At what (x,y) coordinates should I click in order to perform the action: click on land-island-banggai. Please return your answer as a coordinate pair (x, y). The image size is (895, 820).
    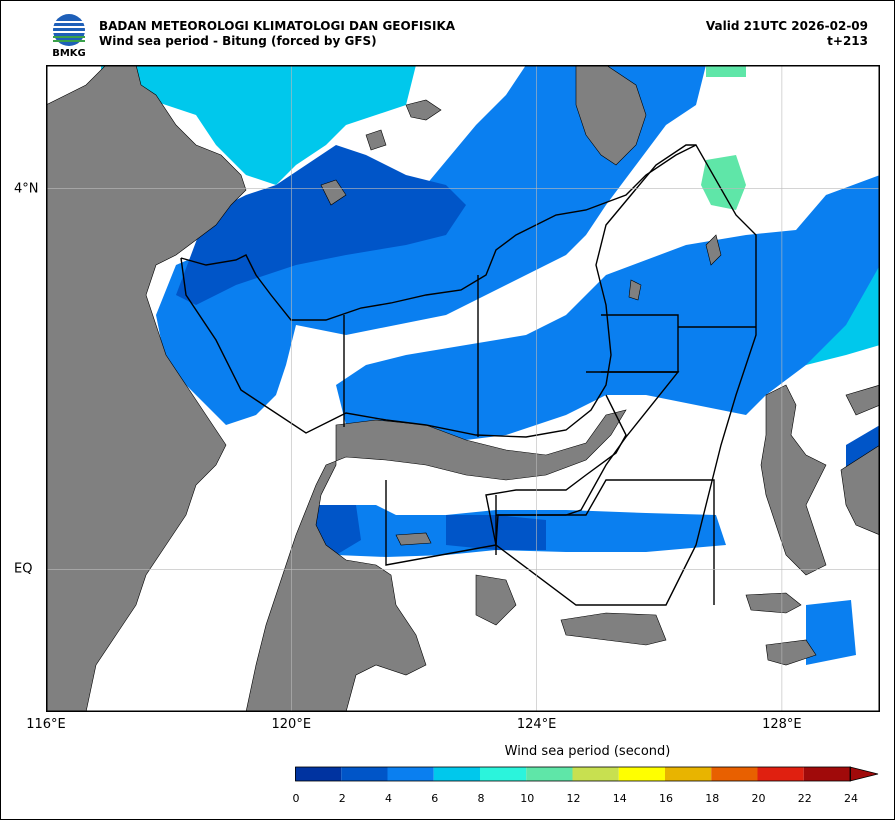
    Looking at the image, I should click on (613, 629).